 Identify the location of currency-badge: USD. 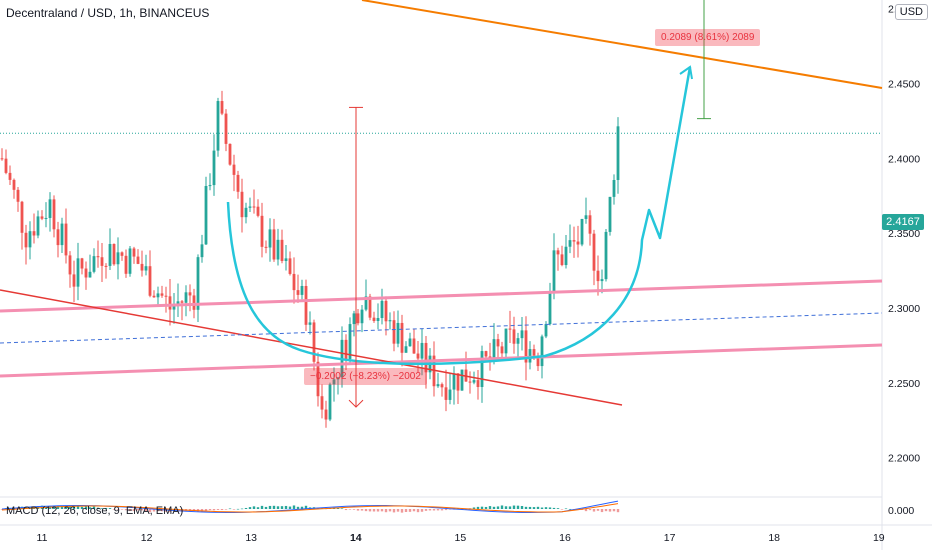
(911, 12).